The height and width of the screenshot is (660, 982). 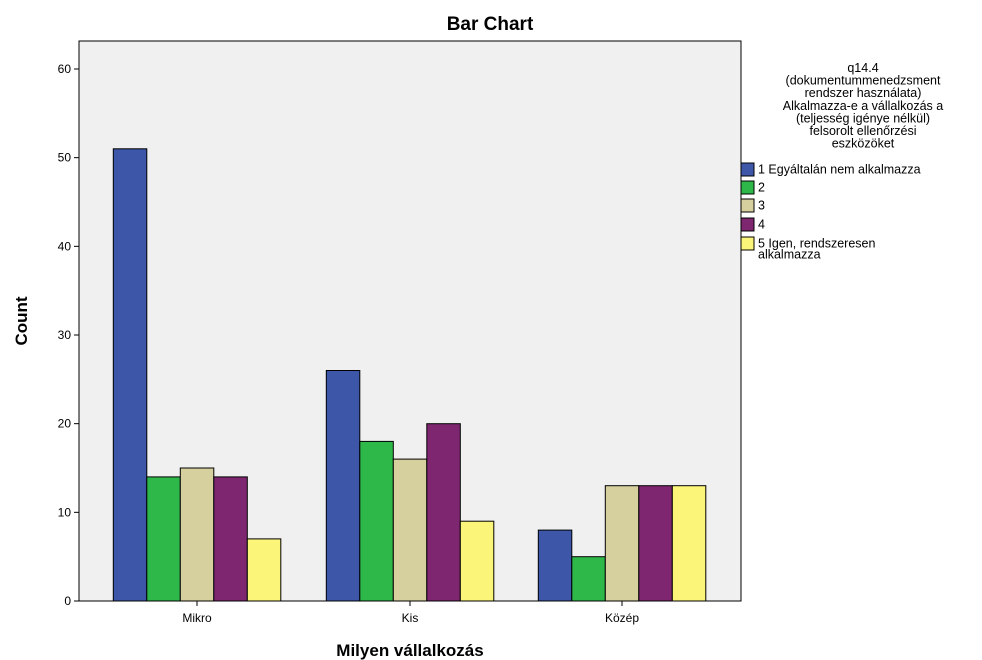 I want to click on legend-label: 4, so click(x=761, y=225).